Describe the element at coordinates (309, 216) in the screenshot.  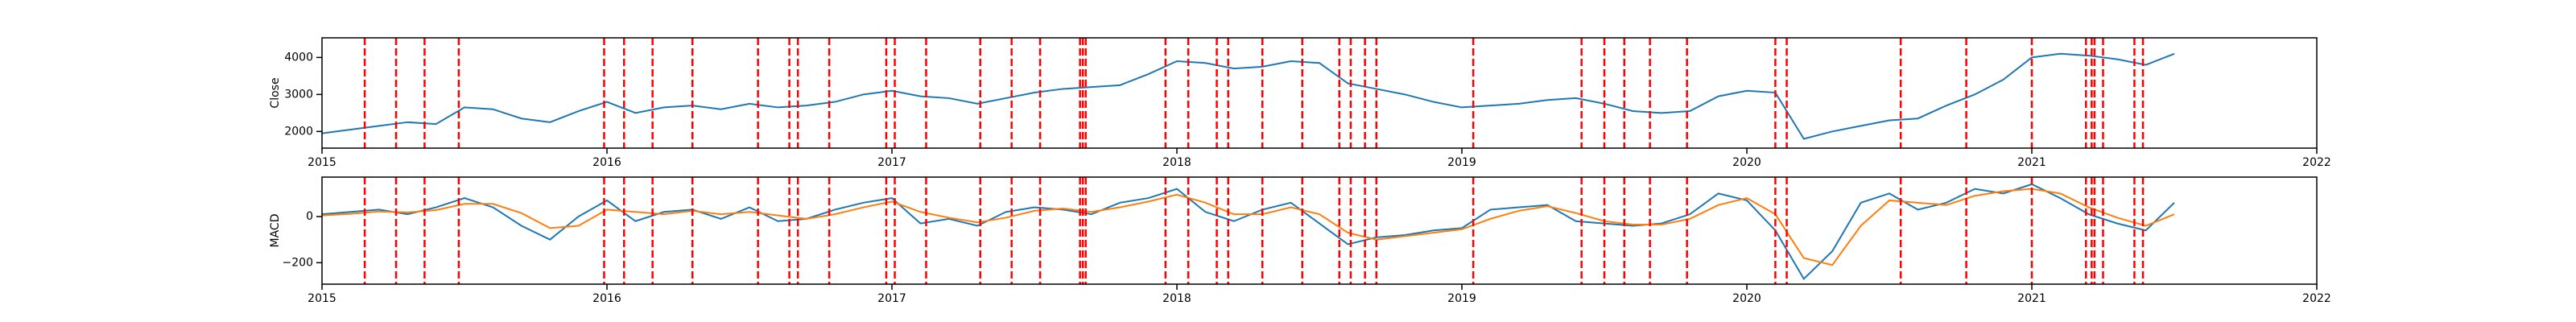
I see `y-tick-label: 0` at that location.